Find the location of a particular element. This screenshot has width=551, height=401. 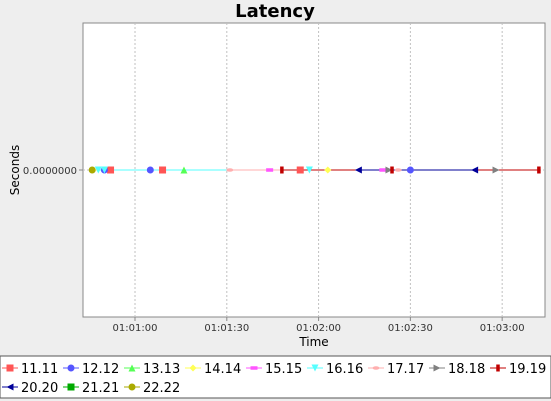

y-axis: 0.0000000 is located at coordinates (53, 171).